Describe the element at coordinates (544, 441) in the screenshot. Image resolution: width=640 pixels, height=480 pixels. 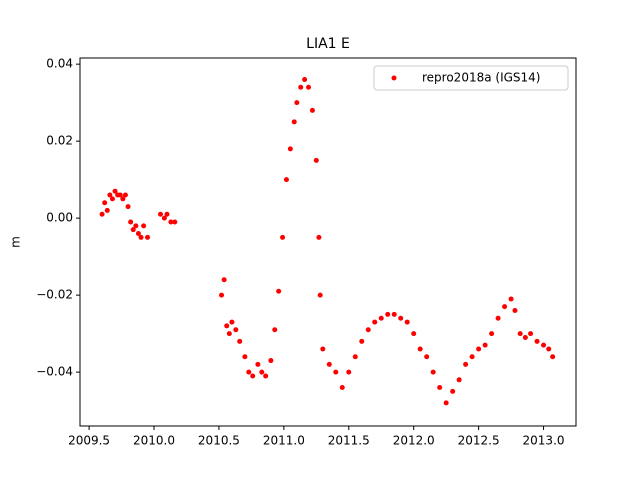
I see `x-tick-label: 2013.0` at that location.